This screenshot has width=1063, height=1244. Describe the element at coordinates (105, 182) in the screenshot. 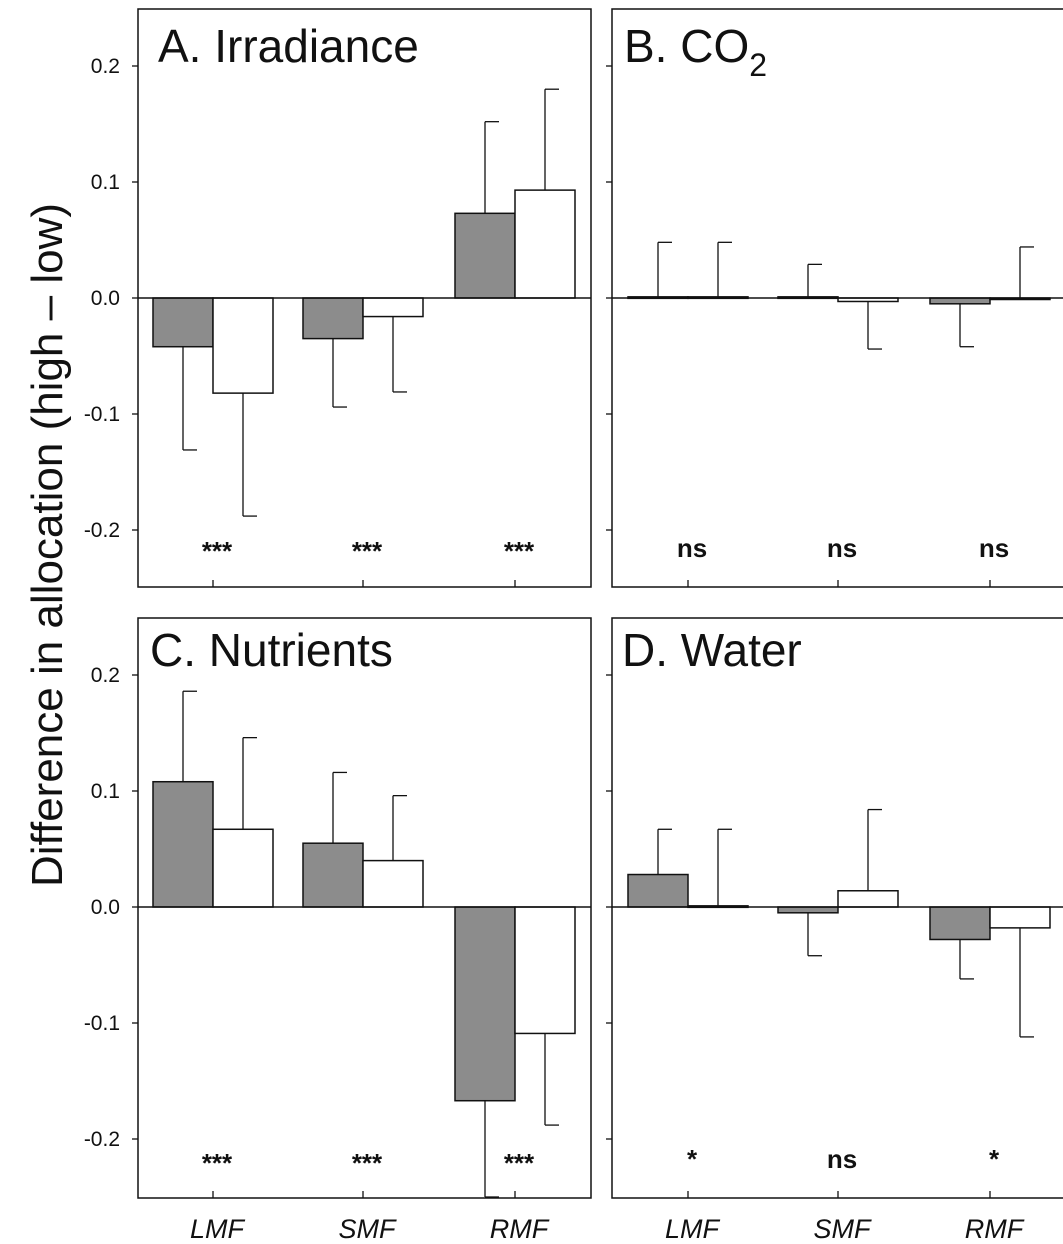

I see `panel-a-ytick-label-1: 0.1` at that location.